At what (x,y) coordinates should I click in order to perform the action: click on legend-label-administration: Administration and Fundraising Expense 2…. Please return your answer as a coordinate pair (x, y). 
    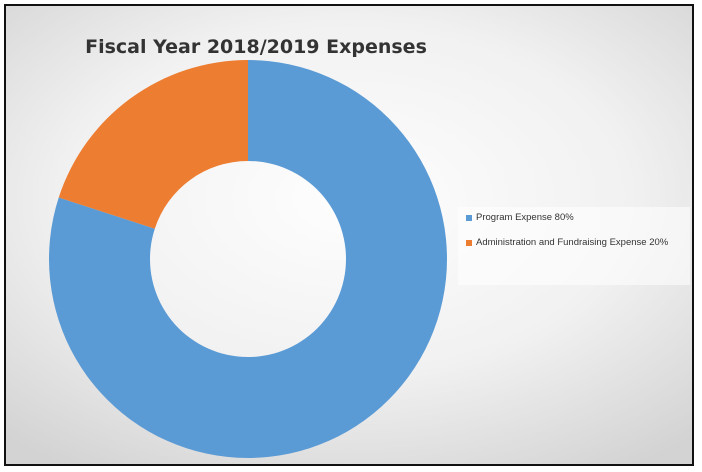
    Looking at the image, I should click on (572, 242).